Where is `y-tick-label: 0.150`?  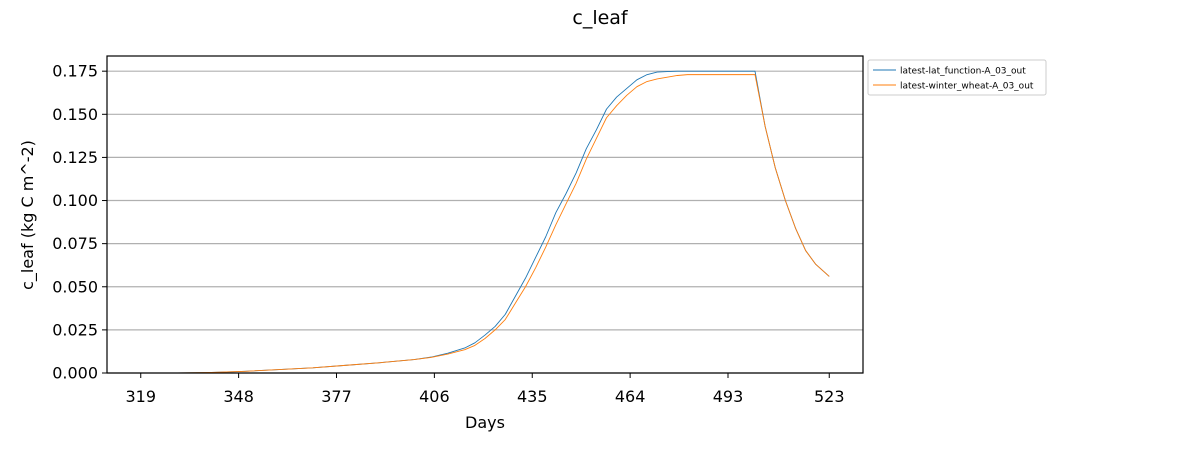 y-tick-label: 0.150 is located at coordinates (75, 114).